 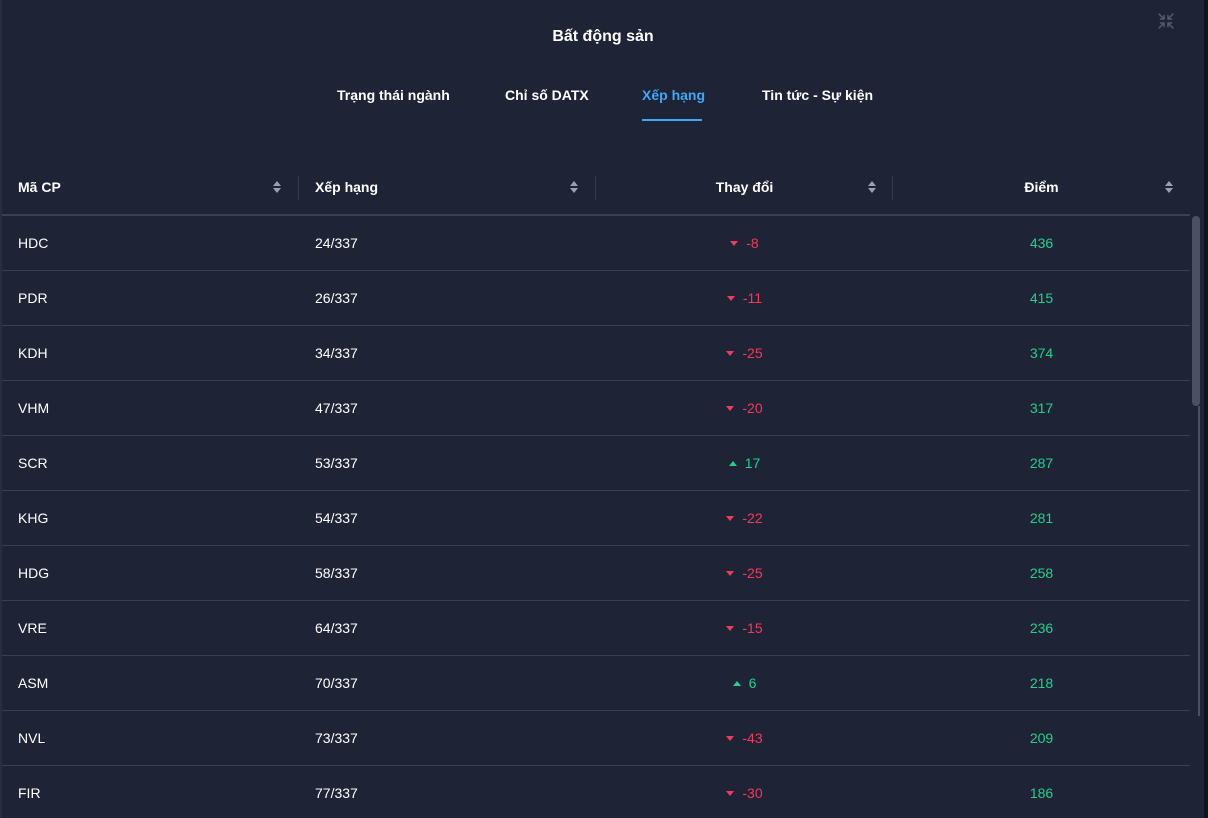 I want to click on change-value: -11, so click(x=752, y=298).